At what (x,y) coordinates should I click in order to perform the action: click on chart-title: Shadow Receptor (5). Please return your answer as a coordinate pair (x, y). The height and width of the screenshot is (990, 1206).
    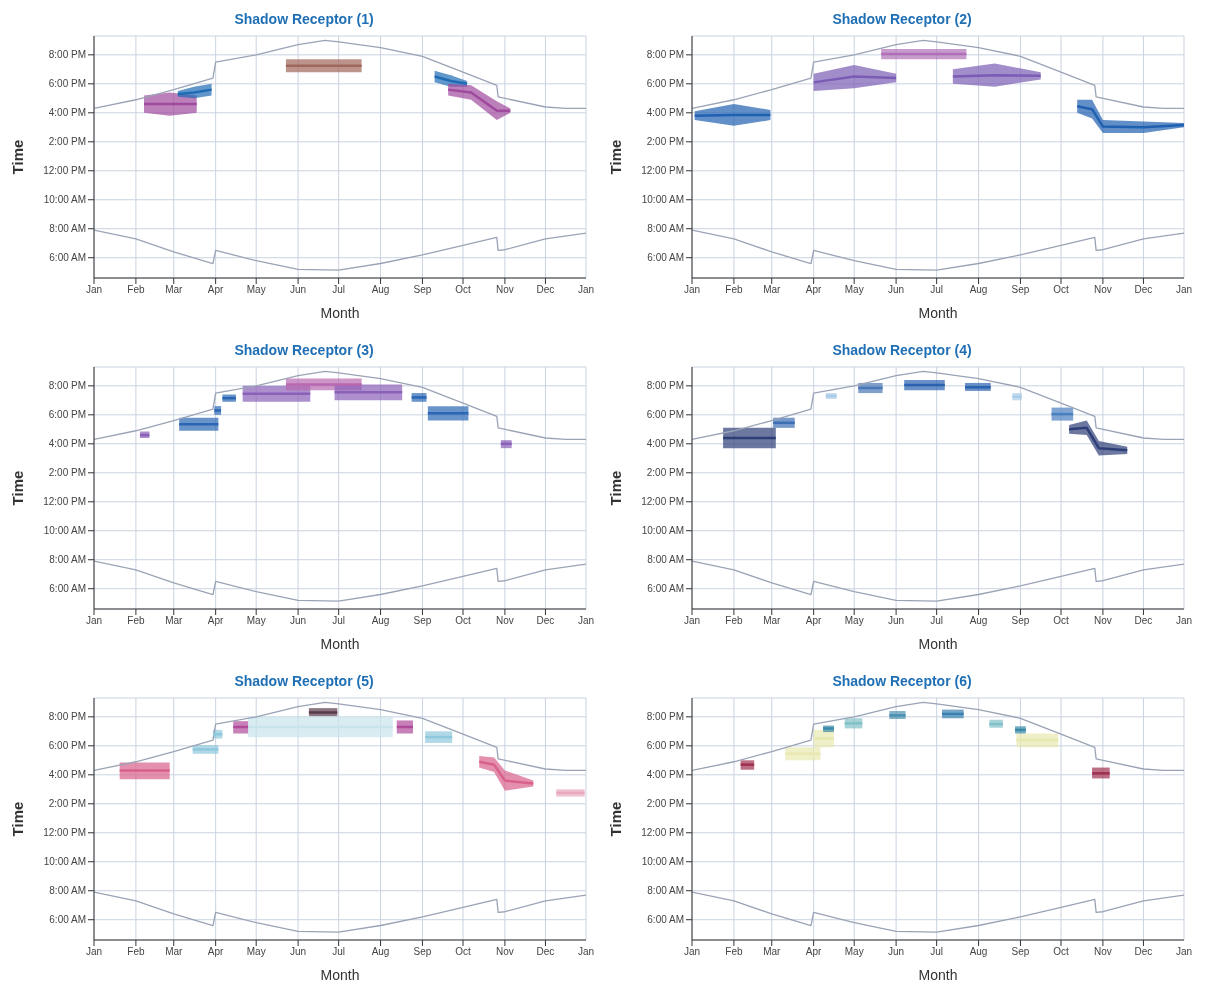
    Looking at the image, I should click on (304, 681).